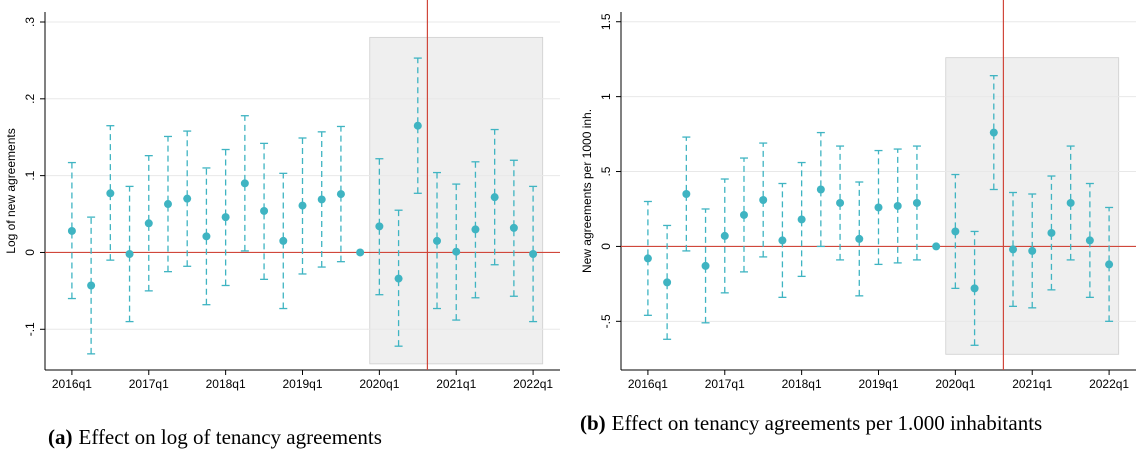 The image size is (1146, 466). I want to click on caption-label: (b), so click(593, 423).